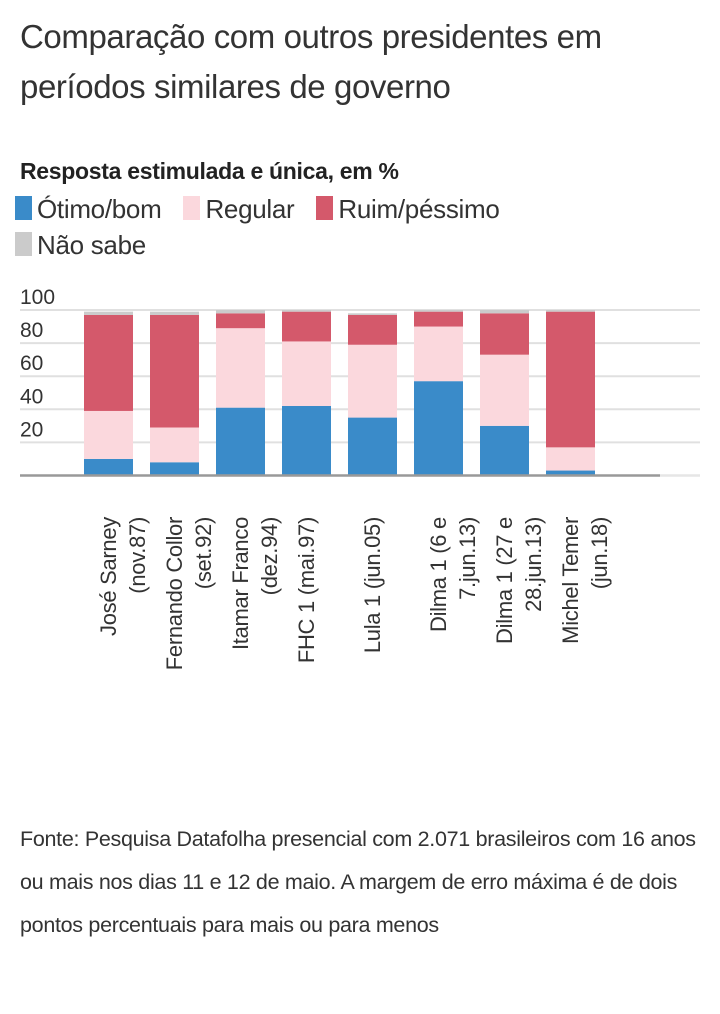 The height and width of the screenshot is (1014, 720). Describe the element at coordinates (269, 556) in the screenshot. I see `x-tick-label-line: (dez.94)` at that location.